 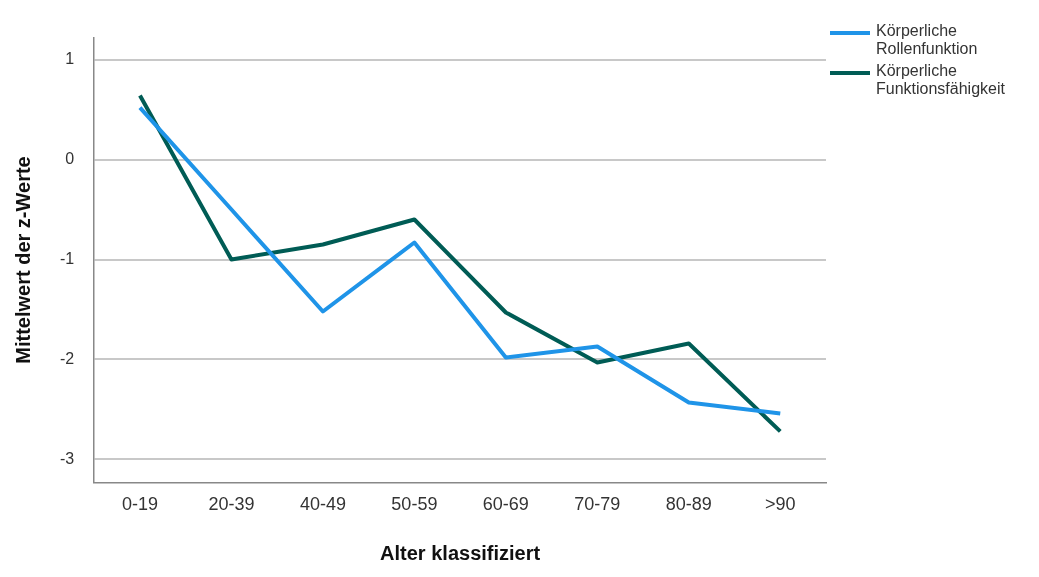 I want to click on x-axis-title: Alter klassifiziert, so click(x=460, y=552).